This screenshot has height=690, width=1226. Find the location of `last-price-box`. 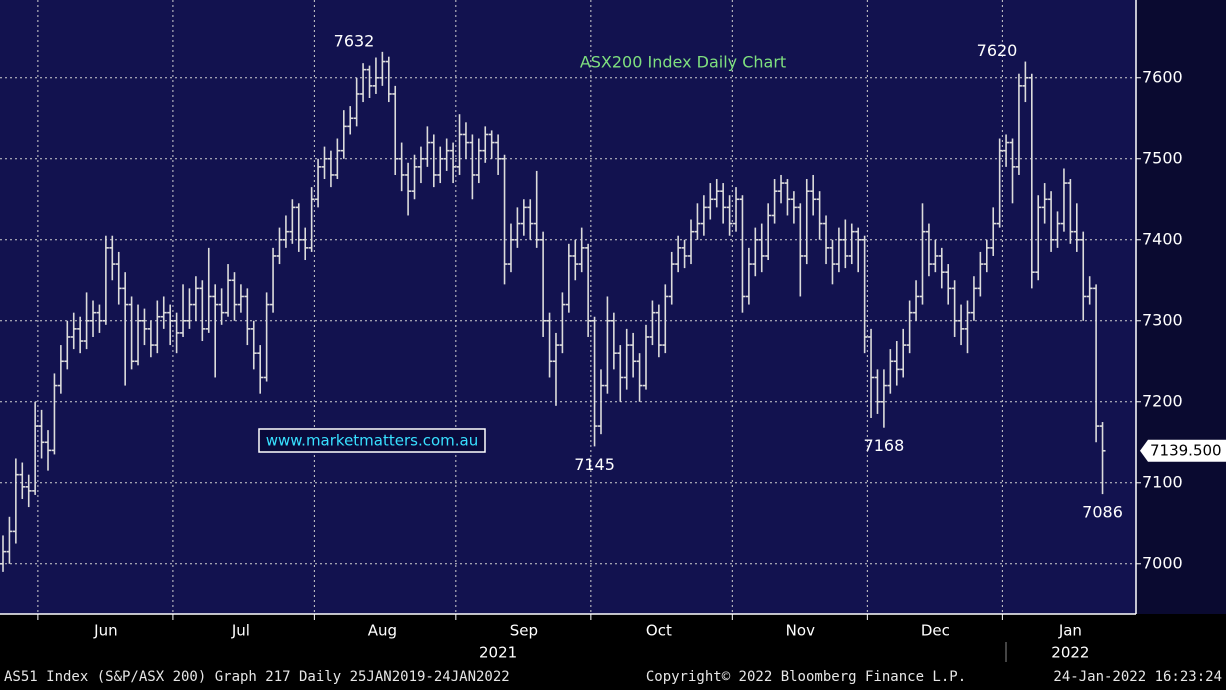

last-price-box is located at coordinates (1183, 450).